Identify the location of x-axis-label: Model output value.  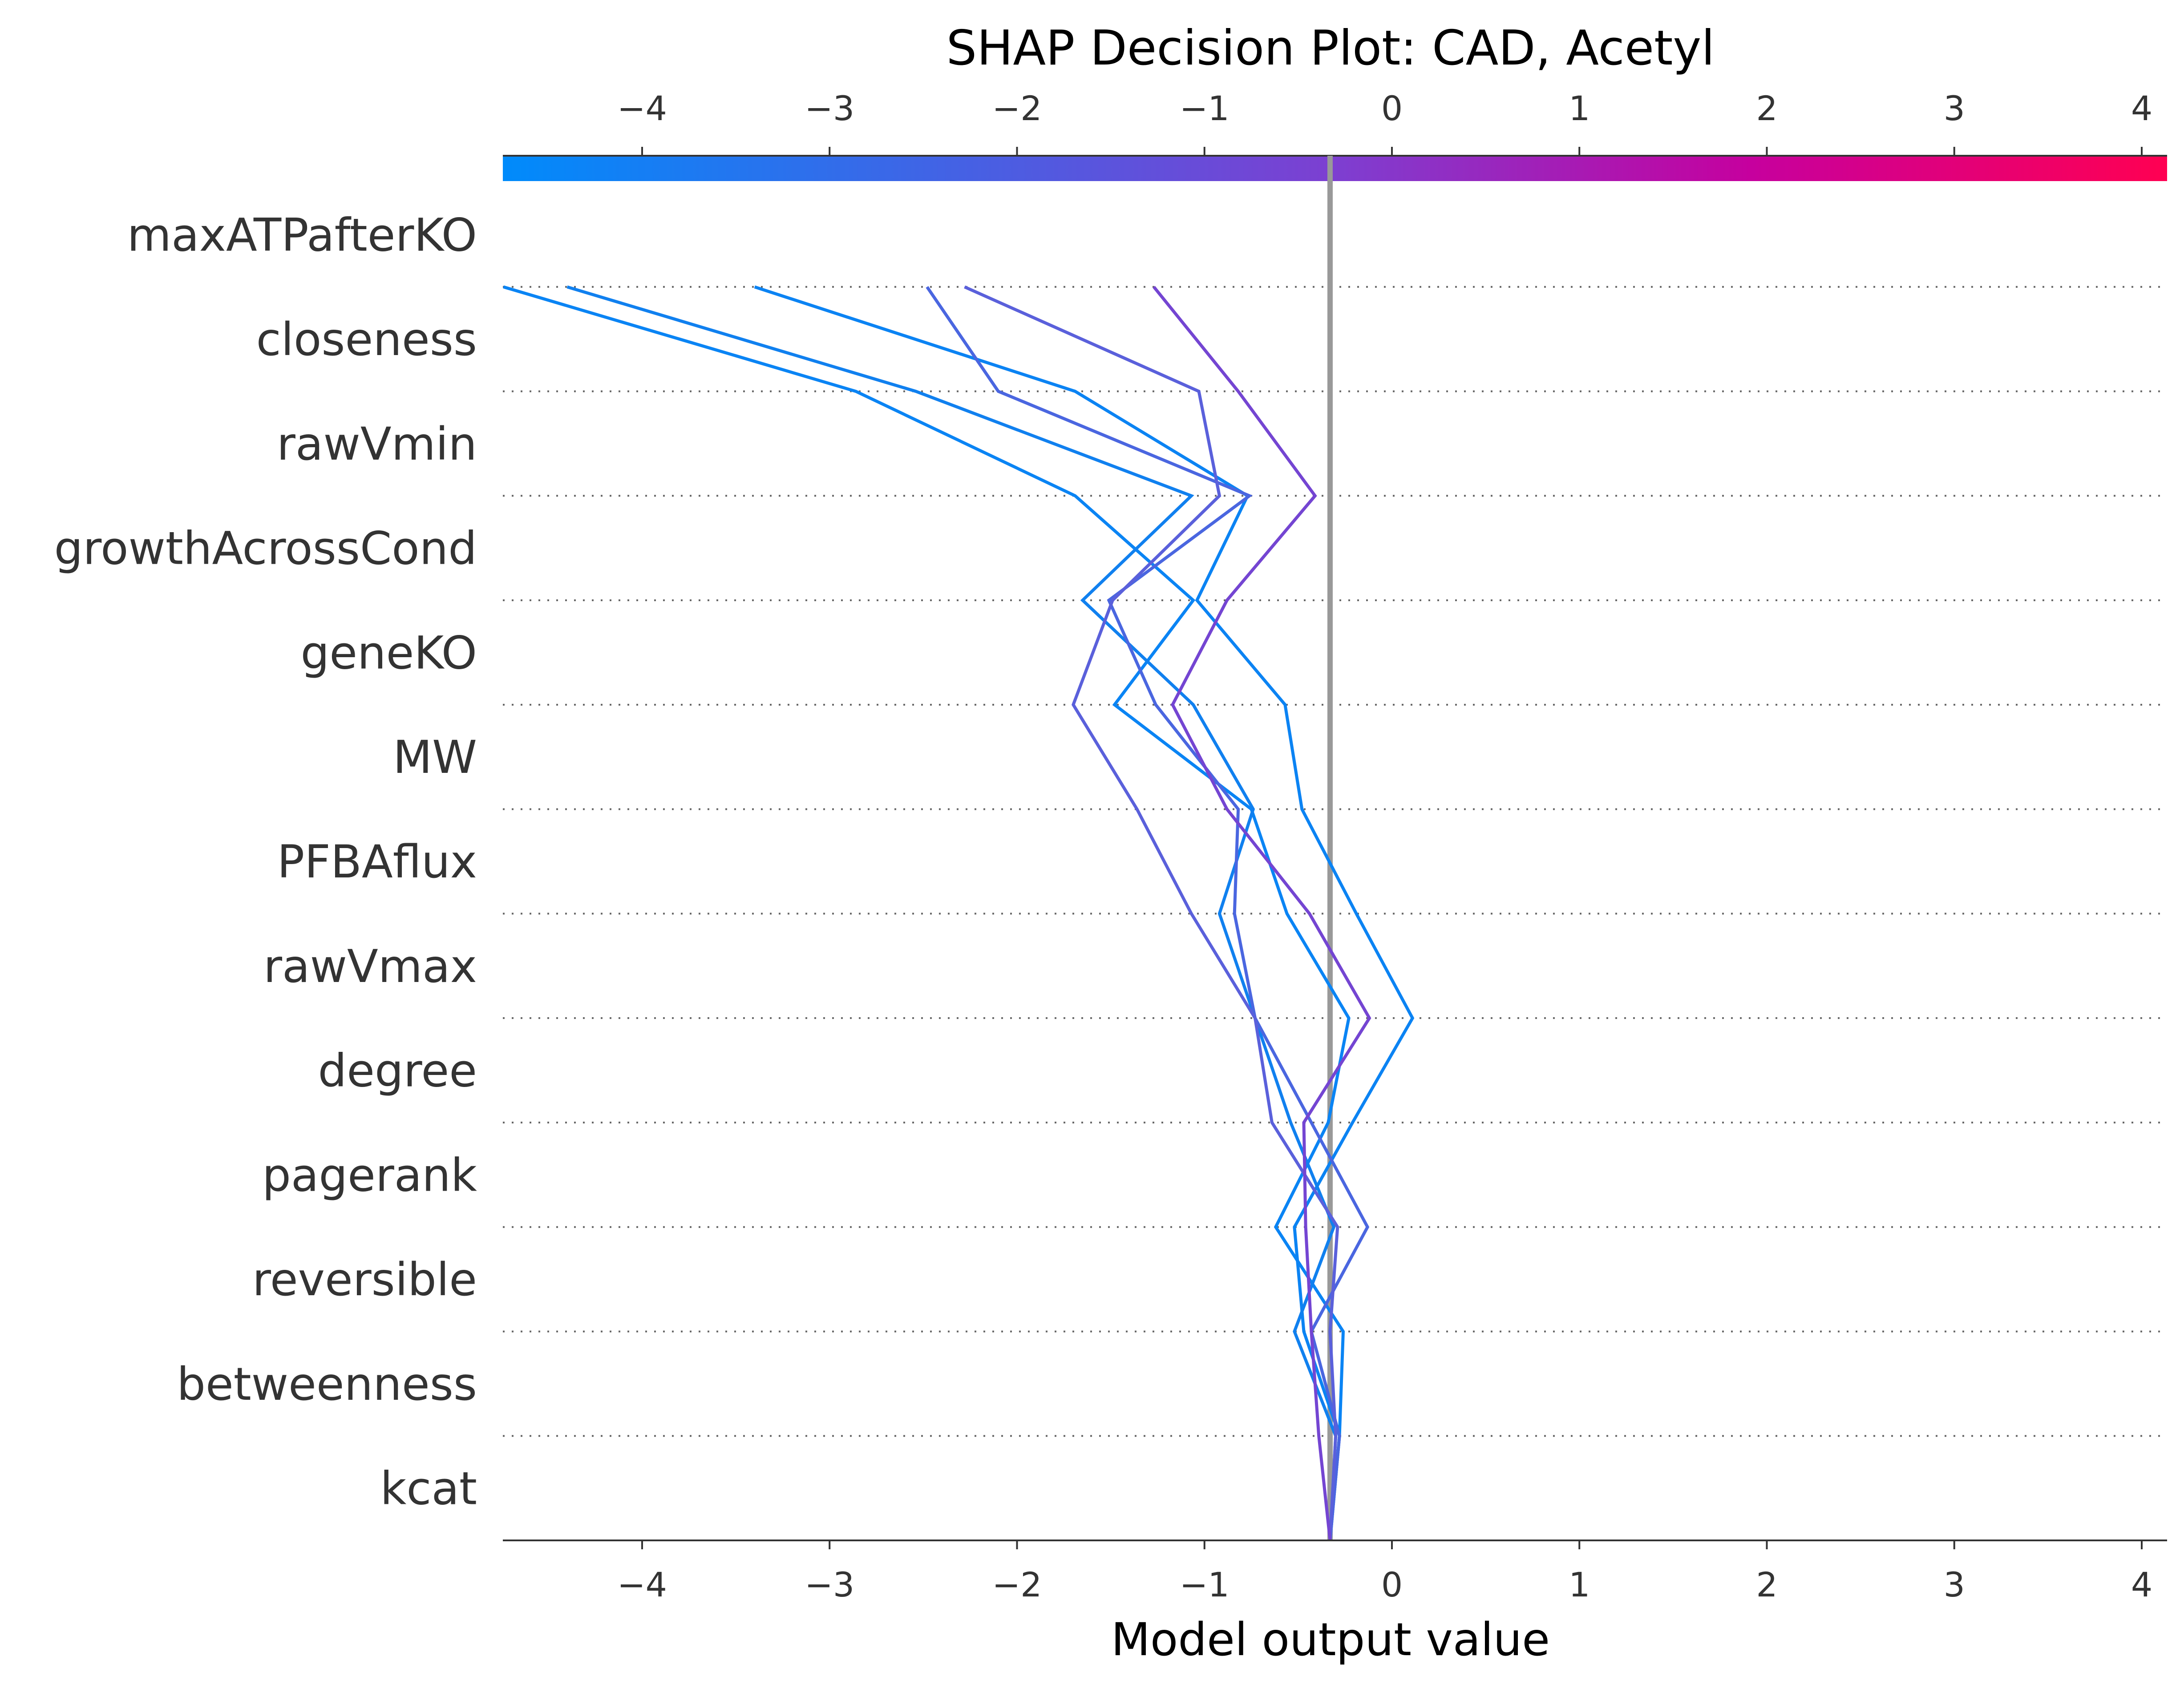
(1330, 1639).